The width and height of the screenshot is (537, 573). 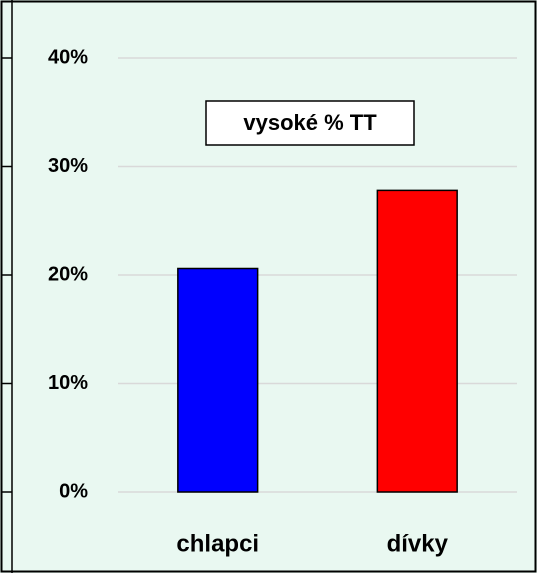 What do you see at coordinates (68, 166) in the screenshot?
I see `y-tick-label: 30%` at bounding box center [68, 166].